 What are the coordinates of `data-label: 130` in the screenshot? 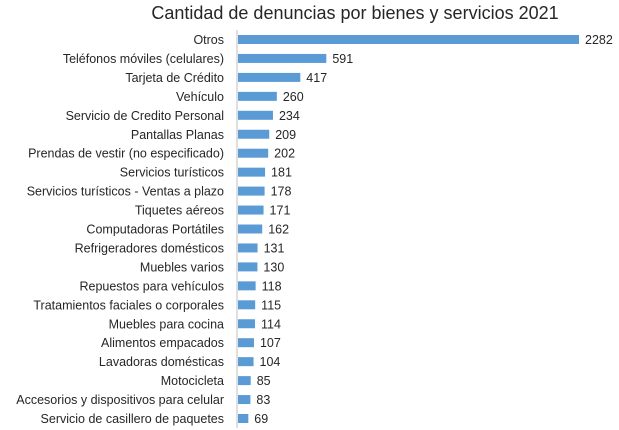 It's located at (273, 267).